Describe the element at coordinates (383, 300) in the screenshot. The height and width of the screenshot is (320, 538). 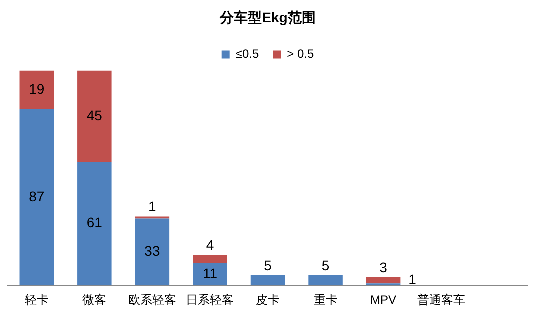
I see `x-tick-label: MPV` at that location.